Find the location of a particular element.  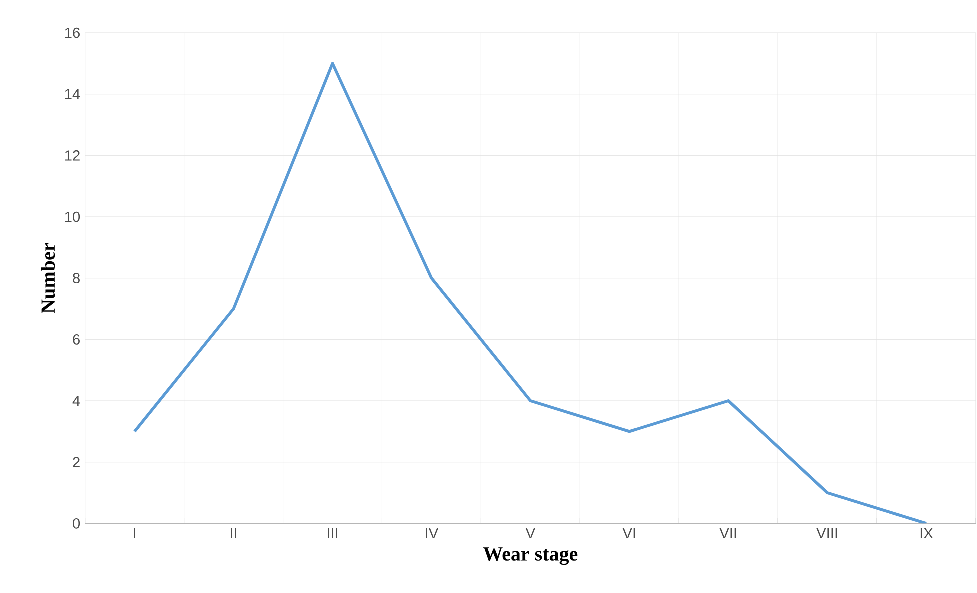

x-tick-label: IX is located at coordinates (927, 533).